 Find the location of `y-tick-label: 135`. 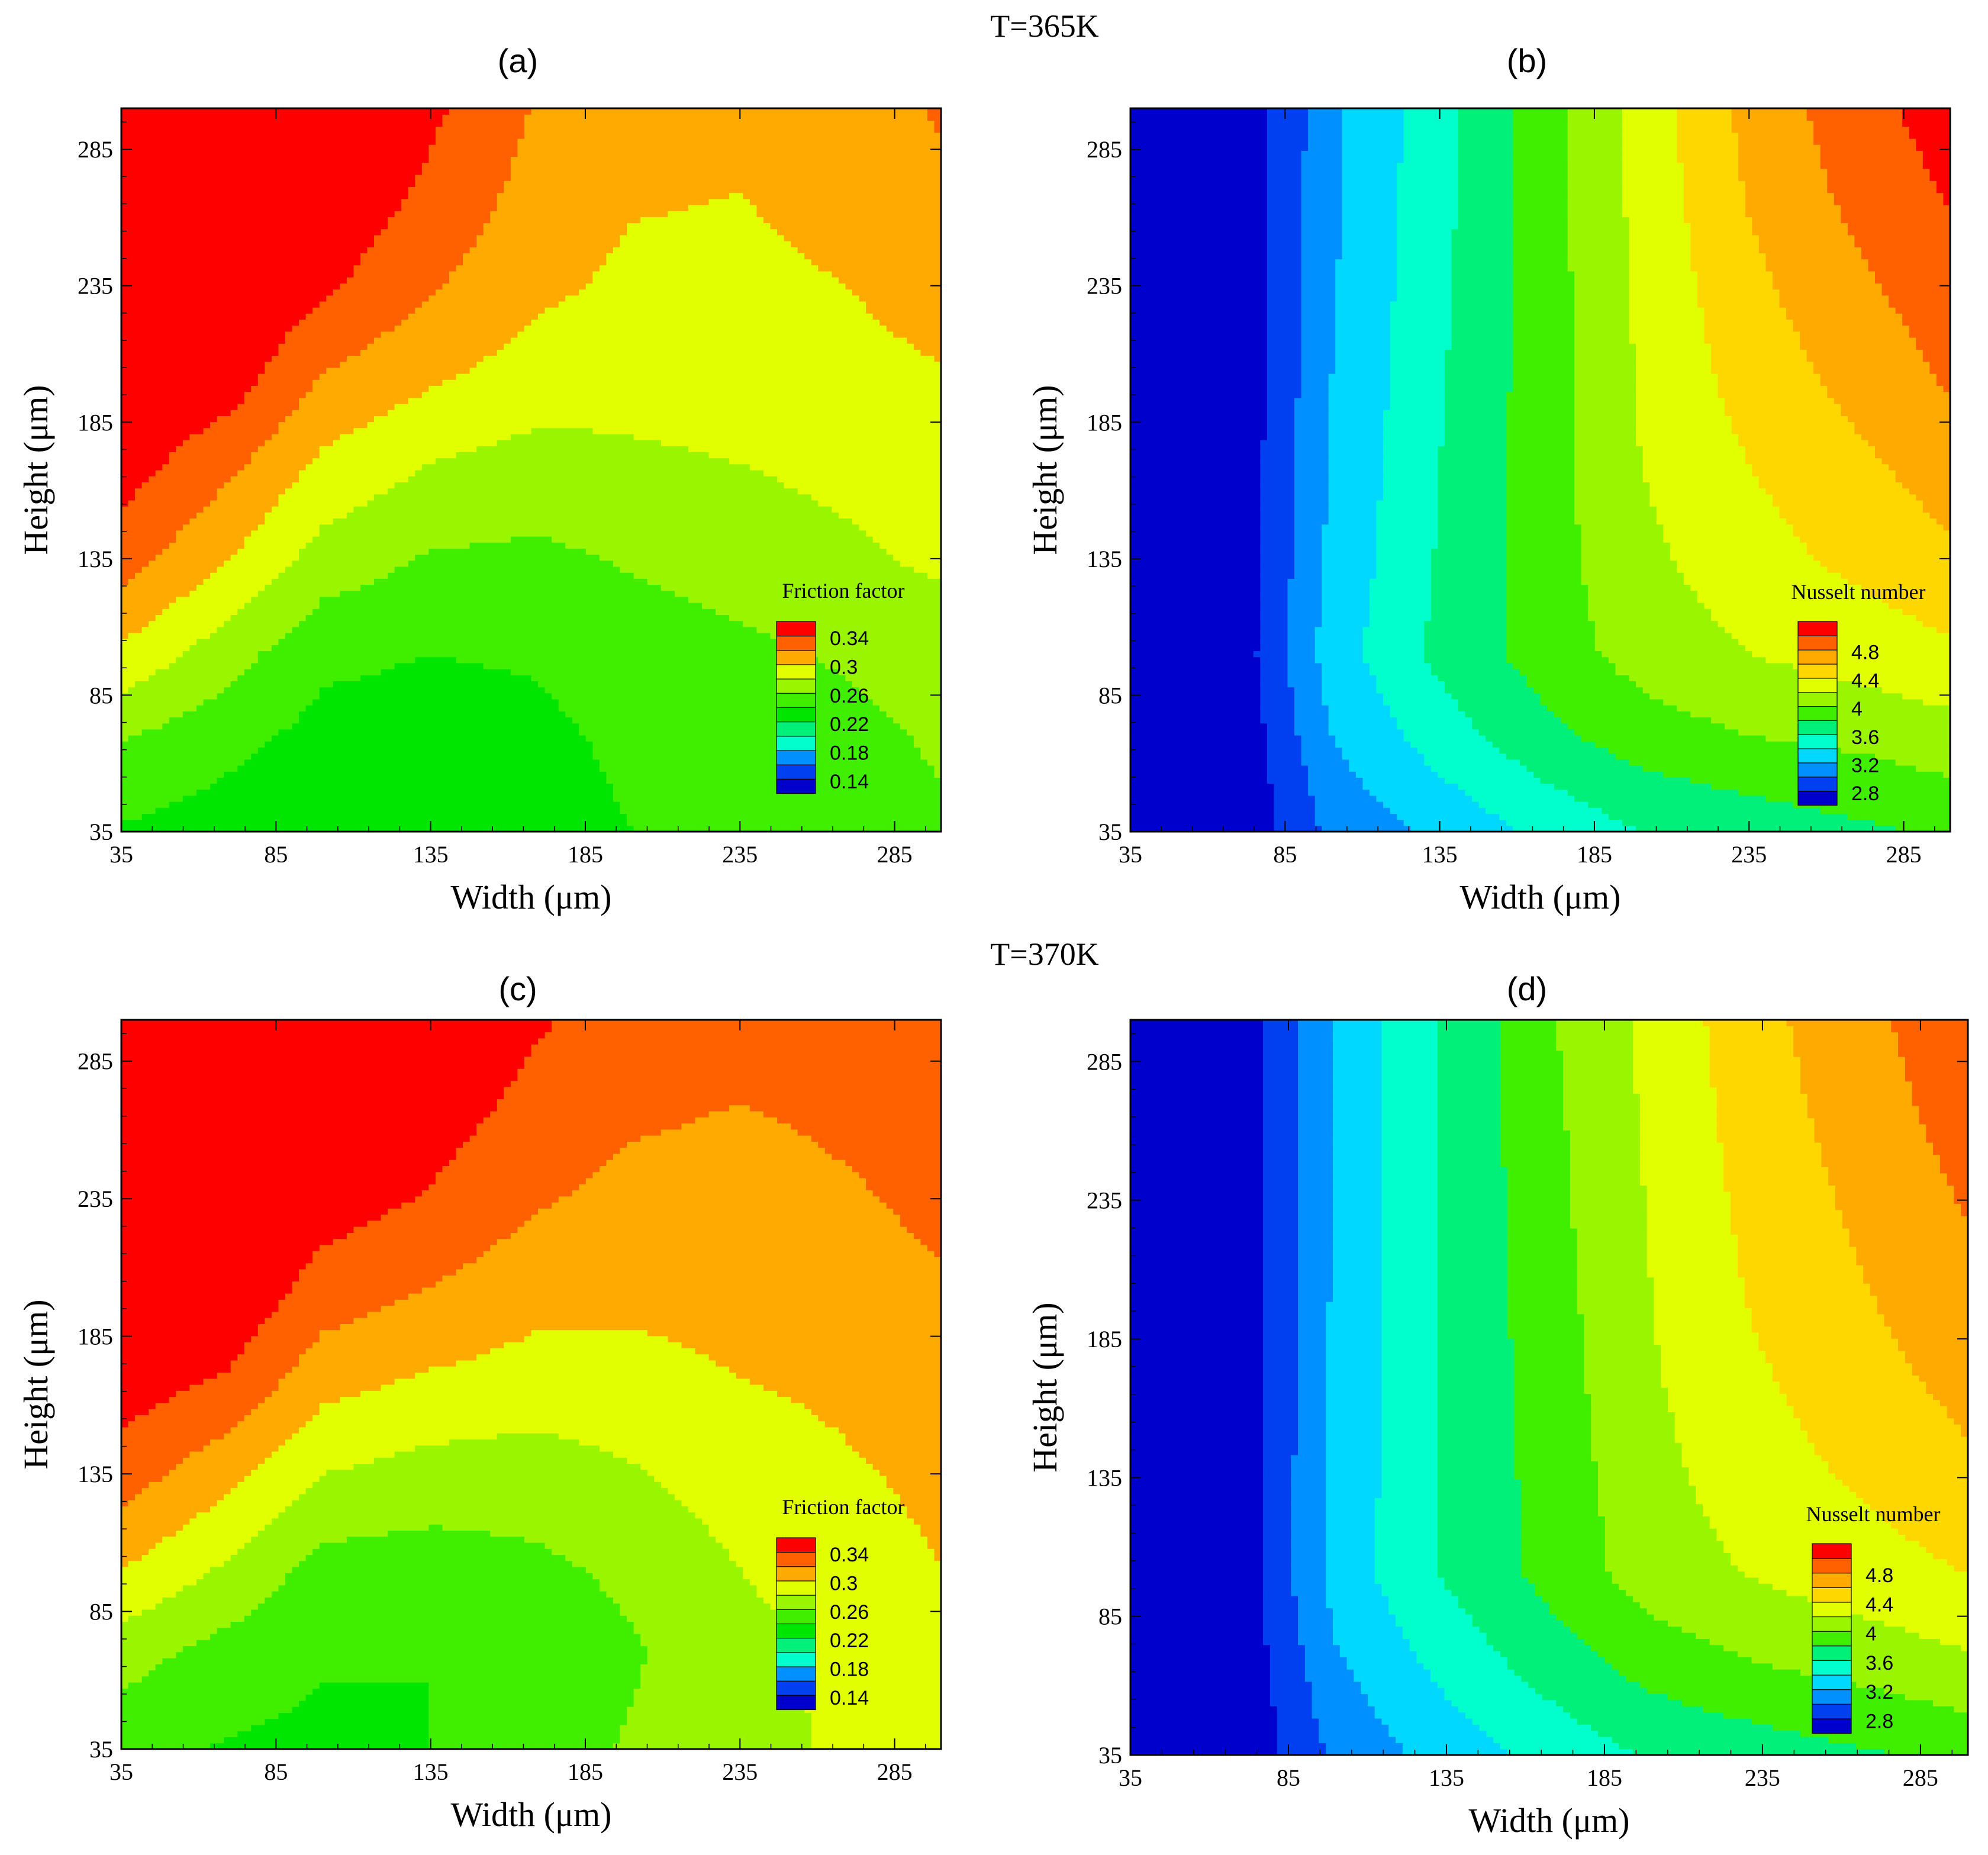

y-tick-label: 135 is located at coordinates (96, 559).